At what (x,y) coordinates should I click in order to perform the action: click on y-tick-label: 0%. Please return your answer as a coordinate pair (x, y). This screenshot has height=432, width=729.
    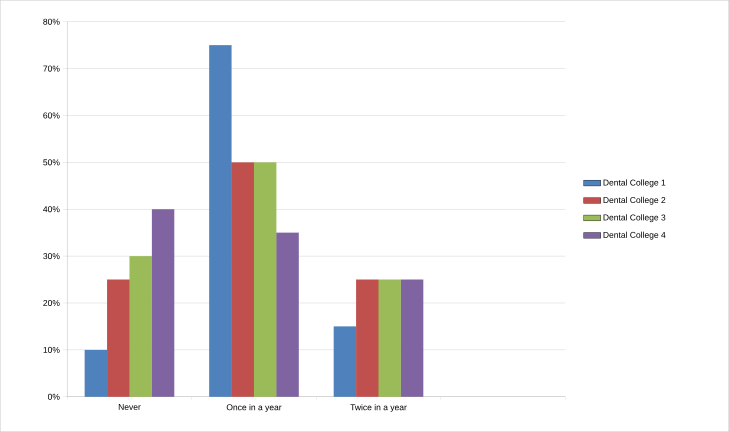
    Looking at the image, I should click on (54, 397).